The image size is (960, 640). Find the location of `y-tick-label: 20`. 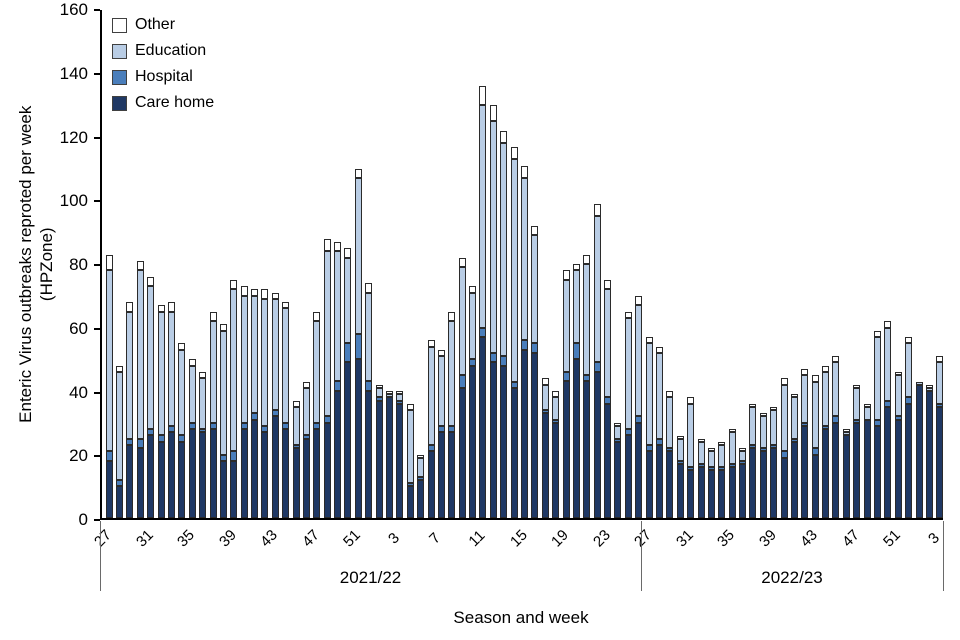

y-tick-label: 20 is located at coordinates (78, 456).